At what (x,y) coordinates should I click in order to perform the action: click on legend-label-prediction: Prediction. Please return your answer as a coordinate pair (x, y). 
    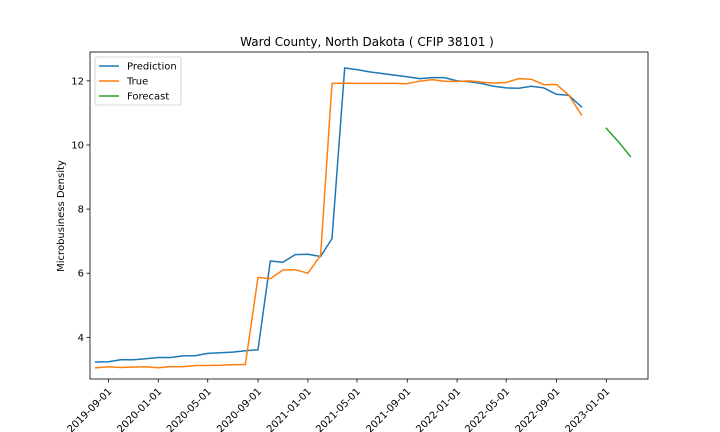
    Looking at the image, I should click on (152, 67).